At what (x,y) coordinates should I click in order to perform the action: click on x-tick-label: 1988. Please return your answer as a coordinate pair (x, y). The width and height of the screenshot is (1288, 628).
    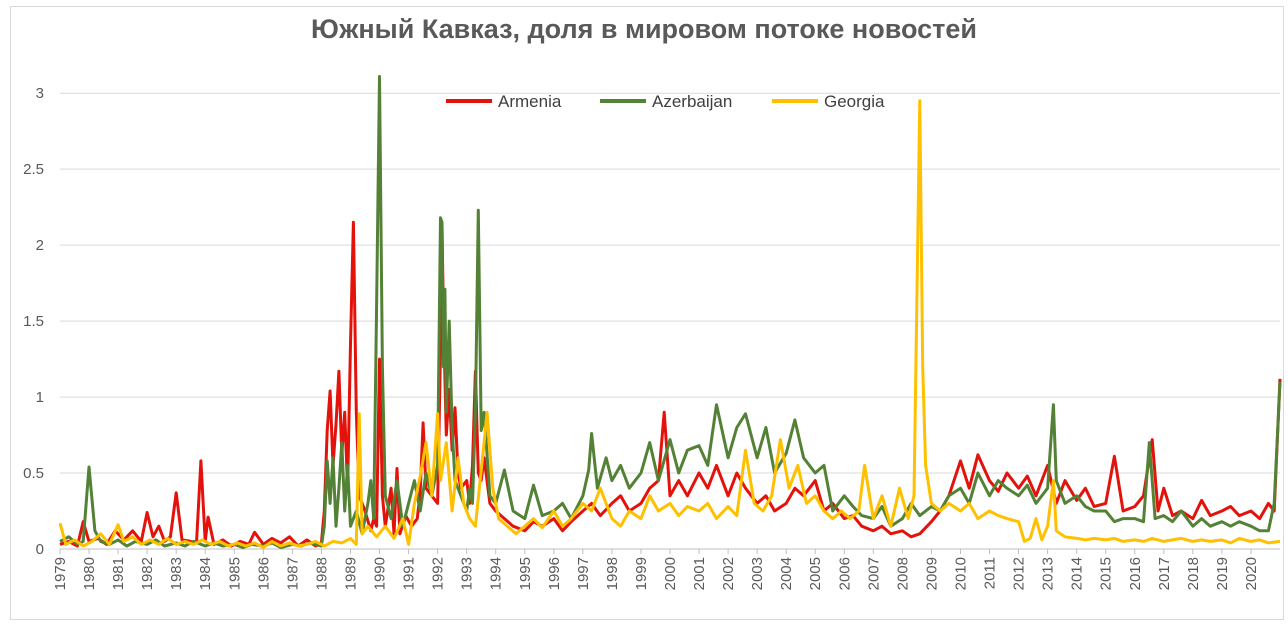
    Looking at the image, I should click on (321, 573).